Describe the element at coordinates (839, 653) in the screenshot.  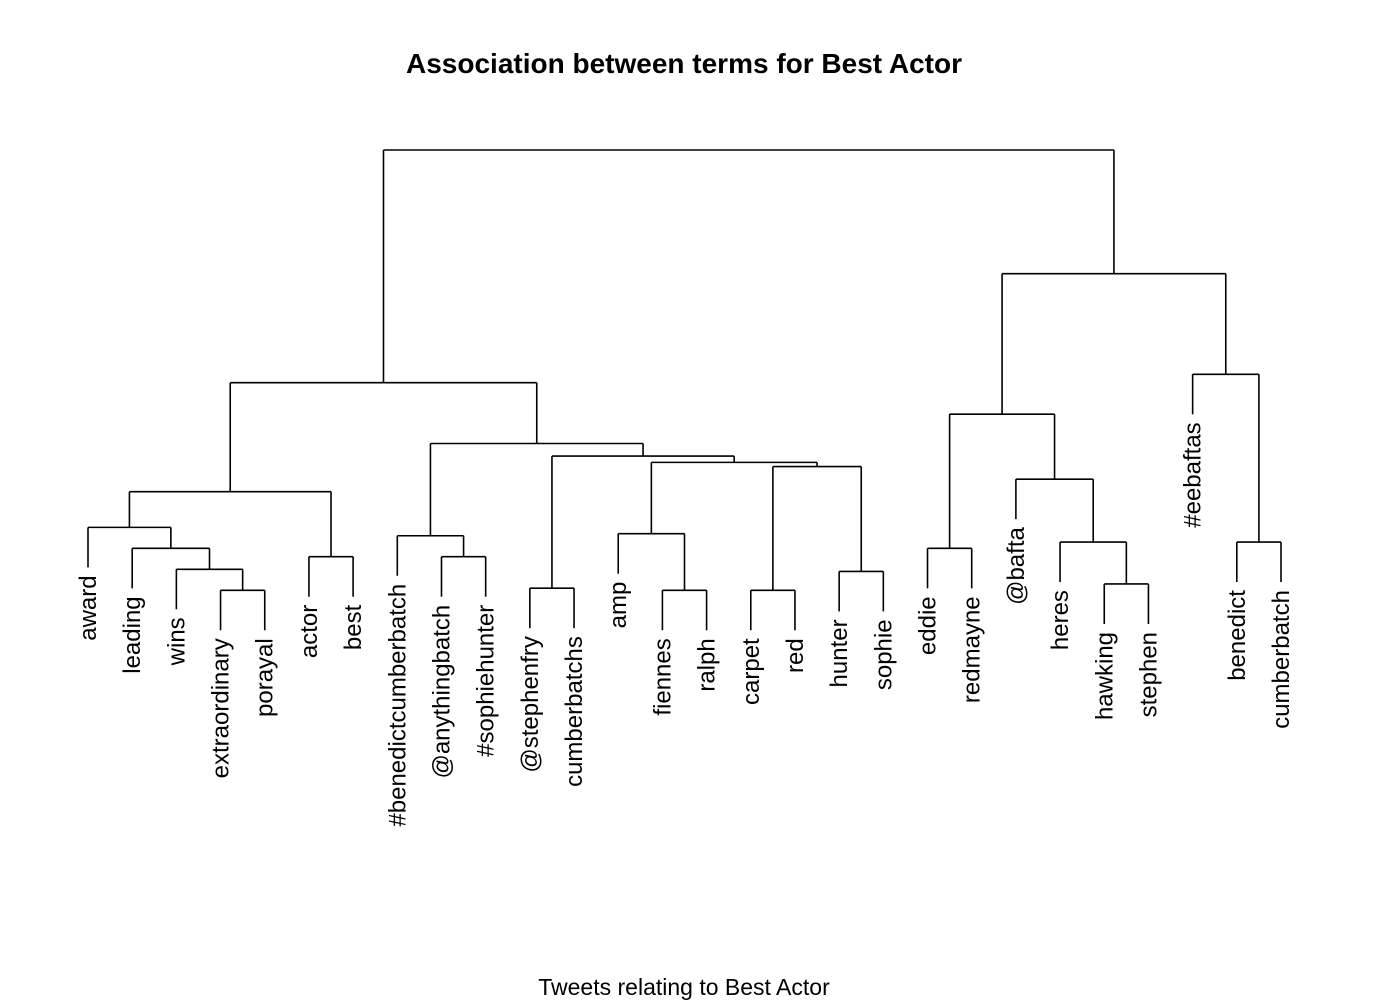
I see `leaf-label: hunter` at that location.